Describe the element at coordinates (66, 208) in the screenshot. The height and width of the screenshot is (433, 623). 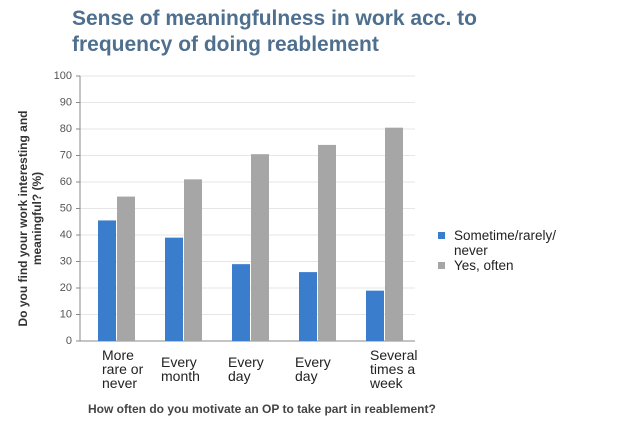
I see `y-tick-label: 50` at that location.